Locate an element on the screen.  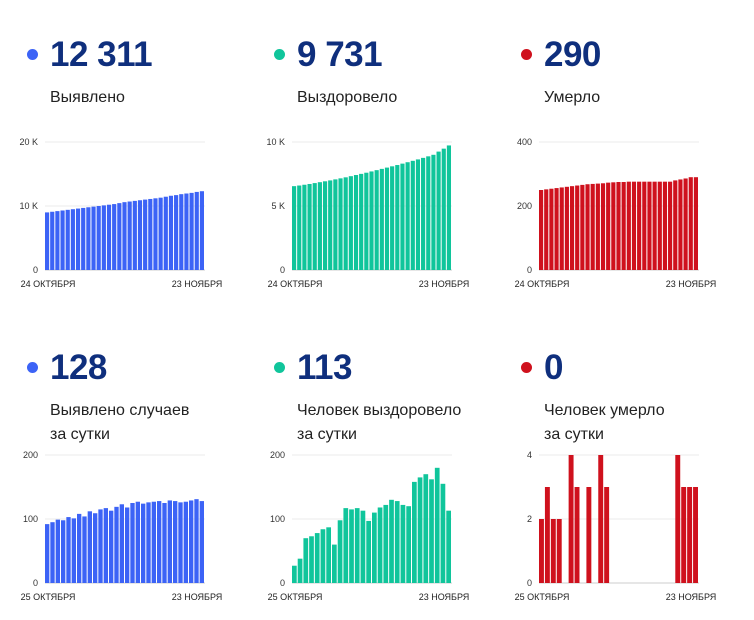
stat-value: 12 311 is located at coordinates (101, 54).